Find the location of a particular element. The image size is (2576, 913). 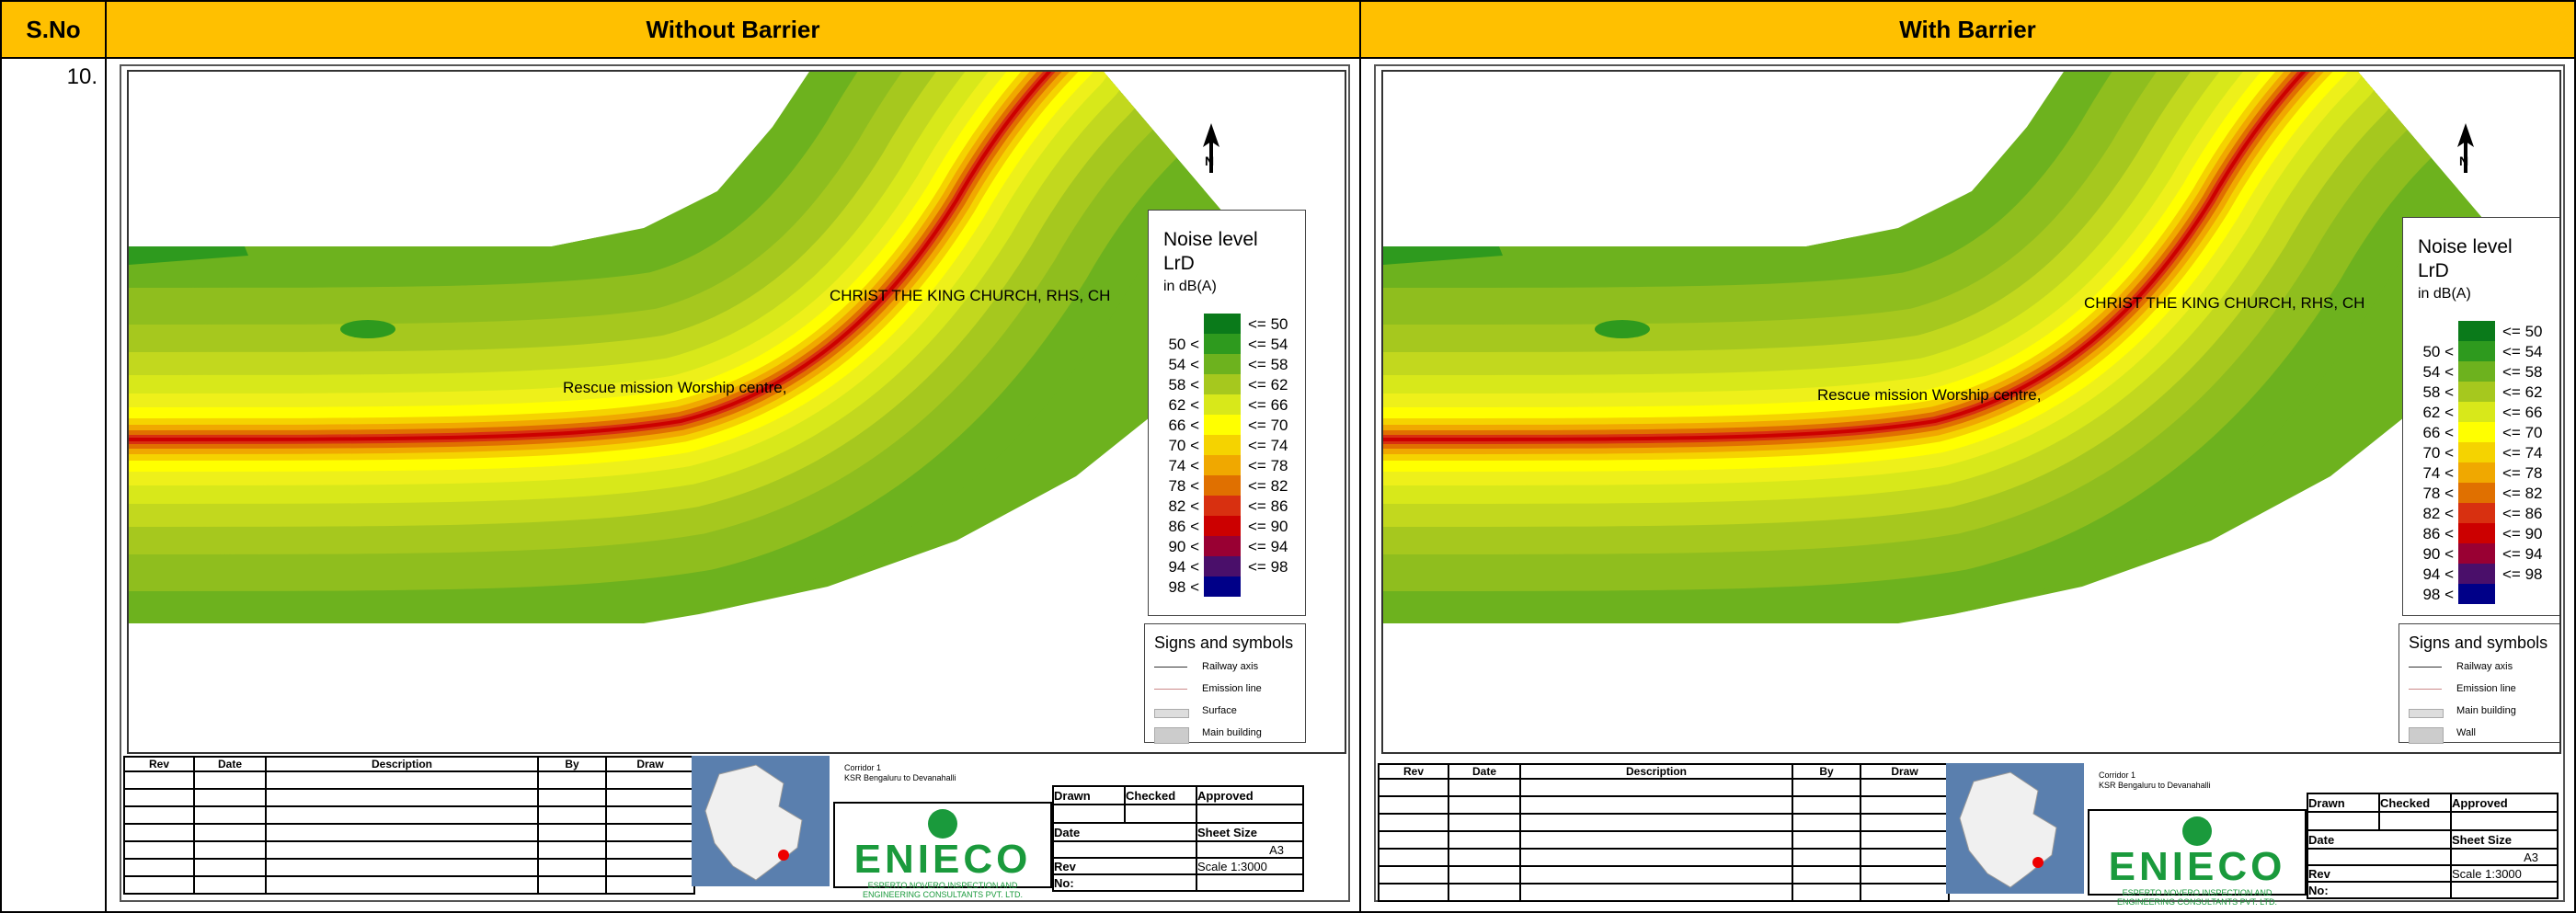

sign-label: Railway axis is located at coordinates (1230, 666).